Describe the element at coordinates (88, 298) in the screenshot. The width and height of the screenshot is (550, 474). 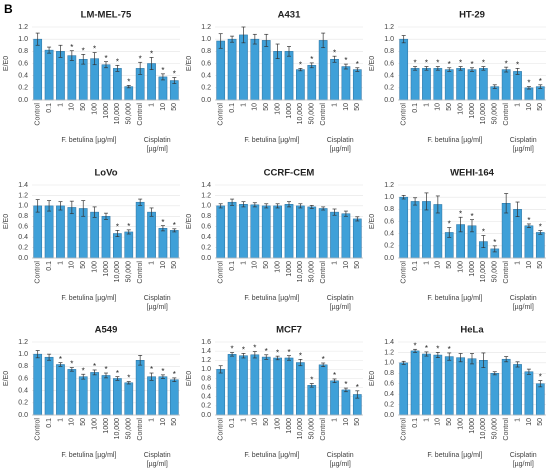
I see `x-group-label: F. betulina [µg/ml]` at that location.